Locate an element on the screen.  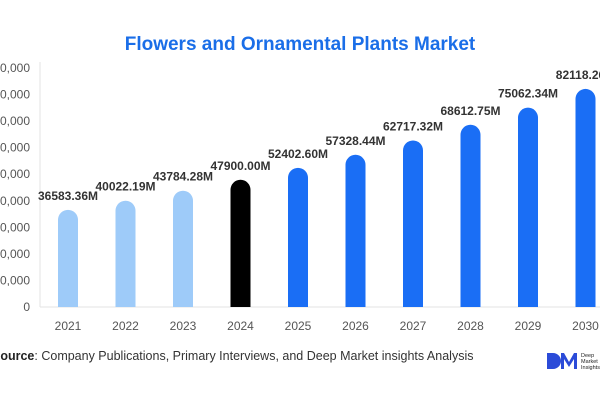
data-label: 47900.00M is located at coordinates (240, 166).